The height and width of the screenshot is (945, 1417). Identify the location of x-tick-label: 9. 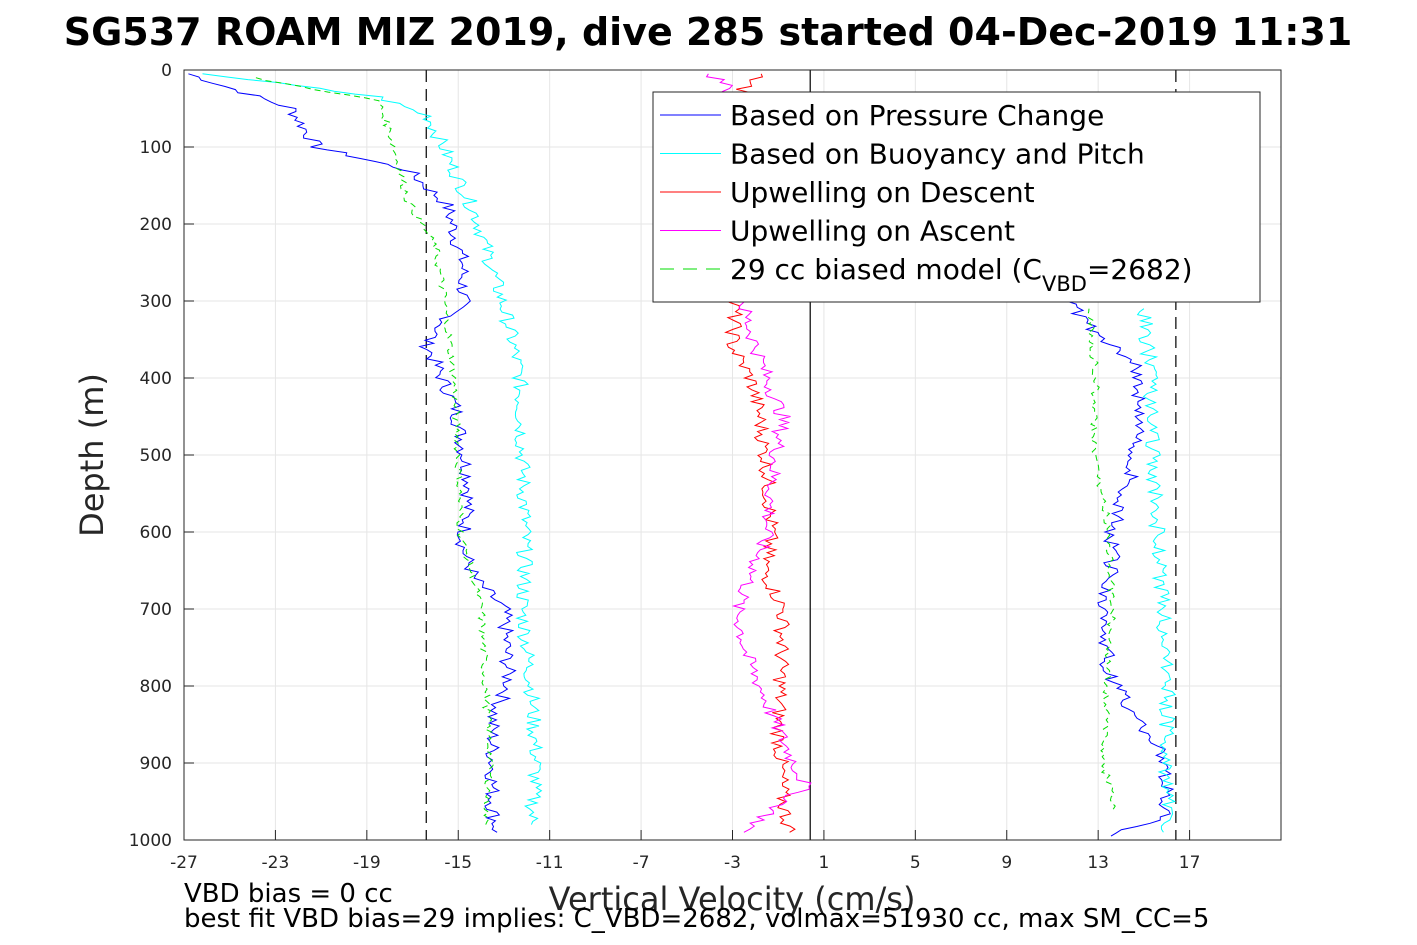
(1006, 863).